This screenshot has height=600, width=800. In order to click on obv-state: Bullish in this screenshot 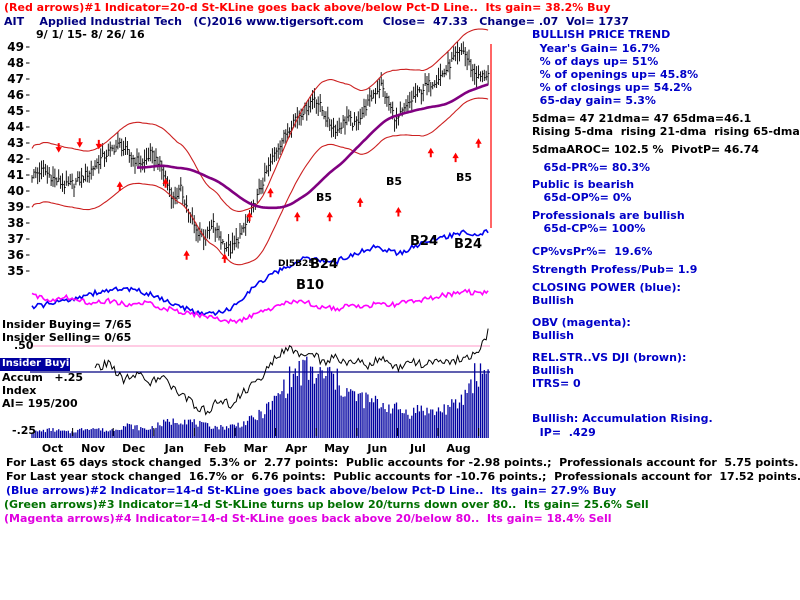, I will do `click(553, 335)`.